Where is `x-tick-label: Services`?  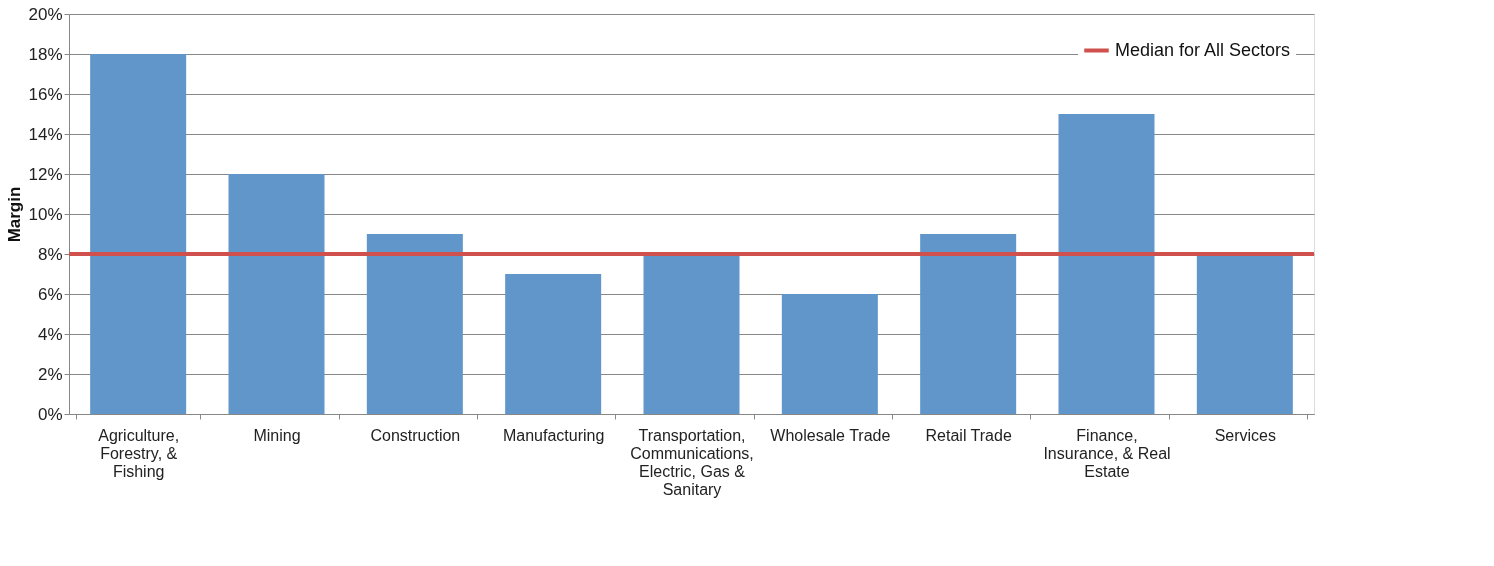 x-tick-label: Services is located at coordinates (1245, 435).